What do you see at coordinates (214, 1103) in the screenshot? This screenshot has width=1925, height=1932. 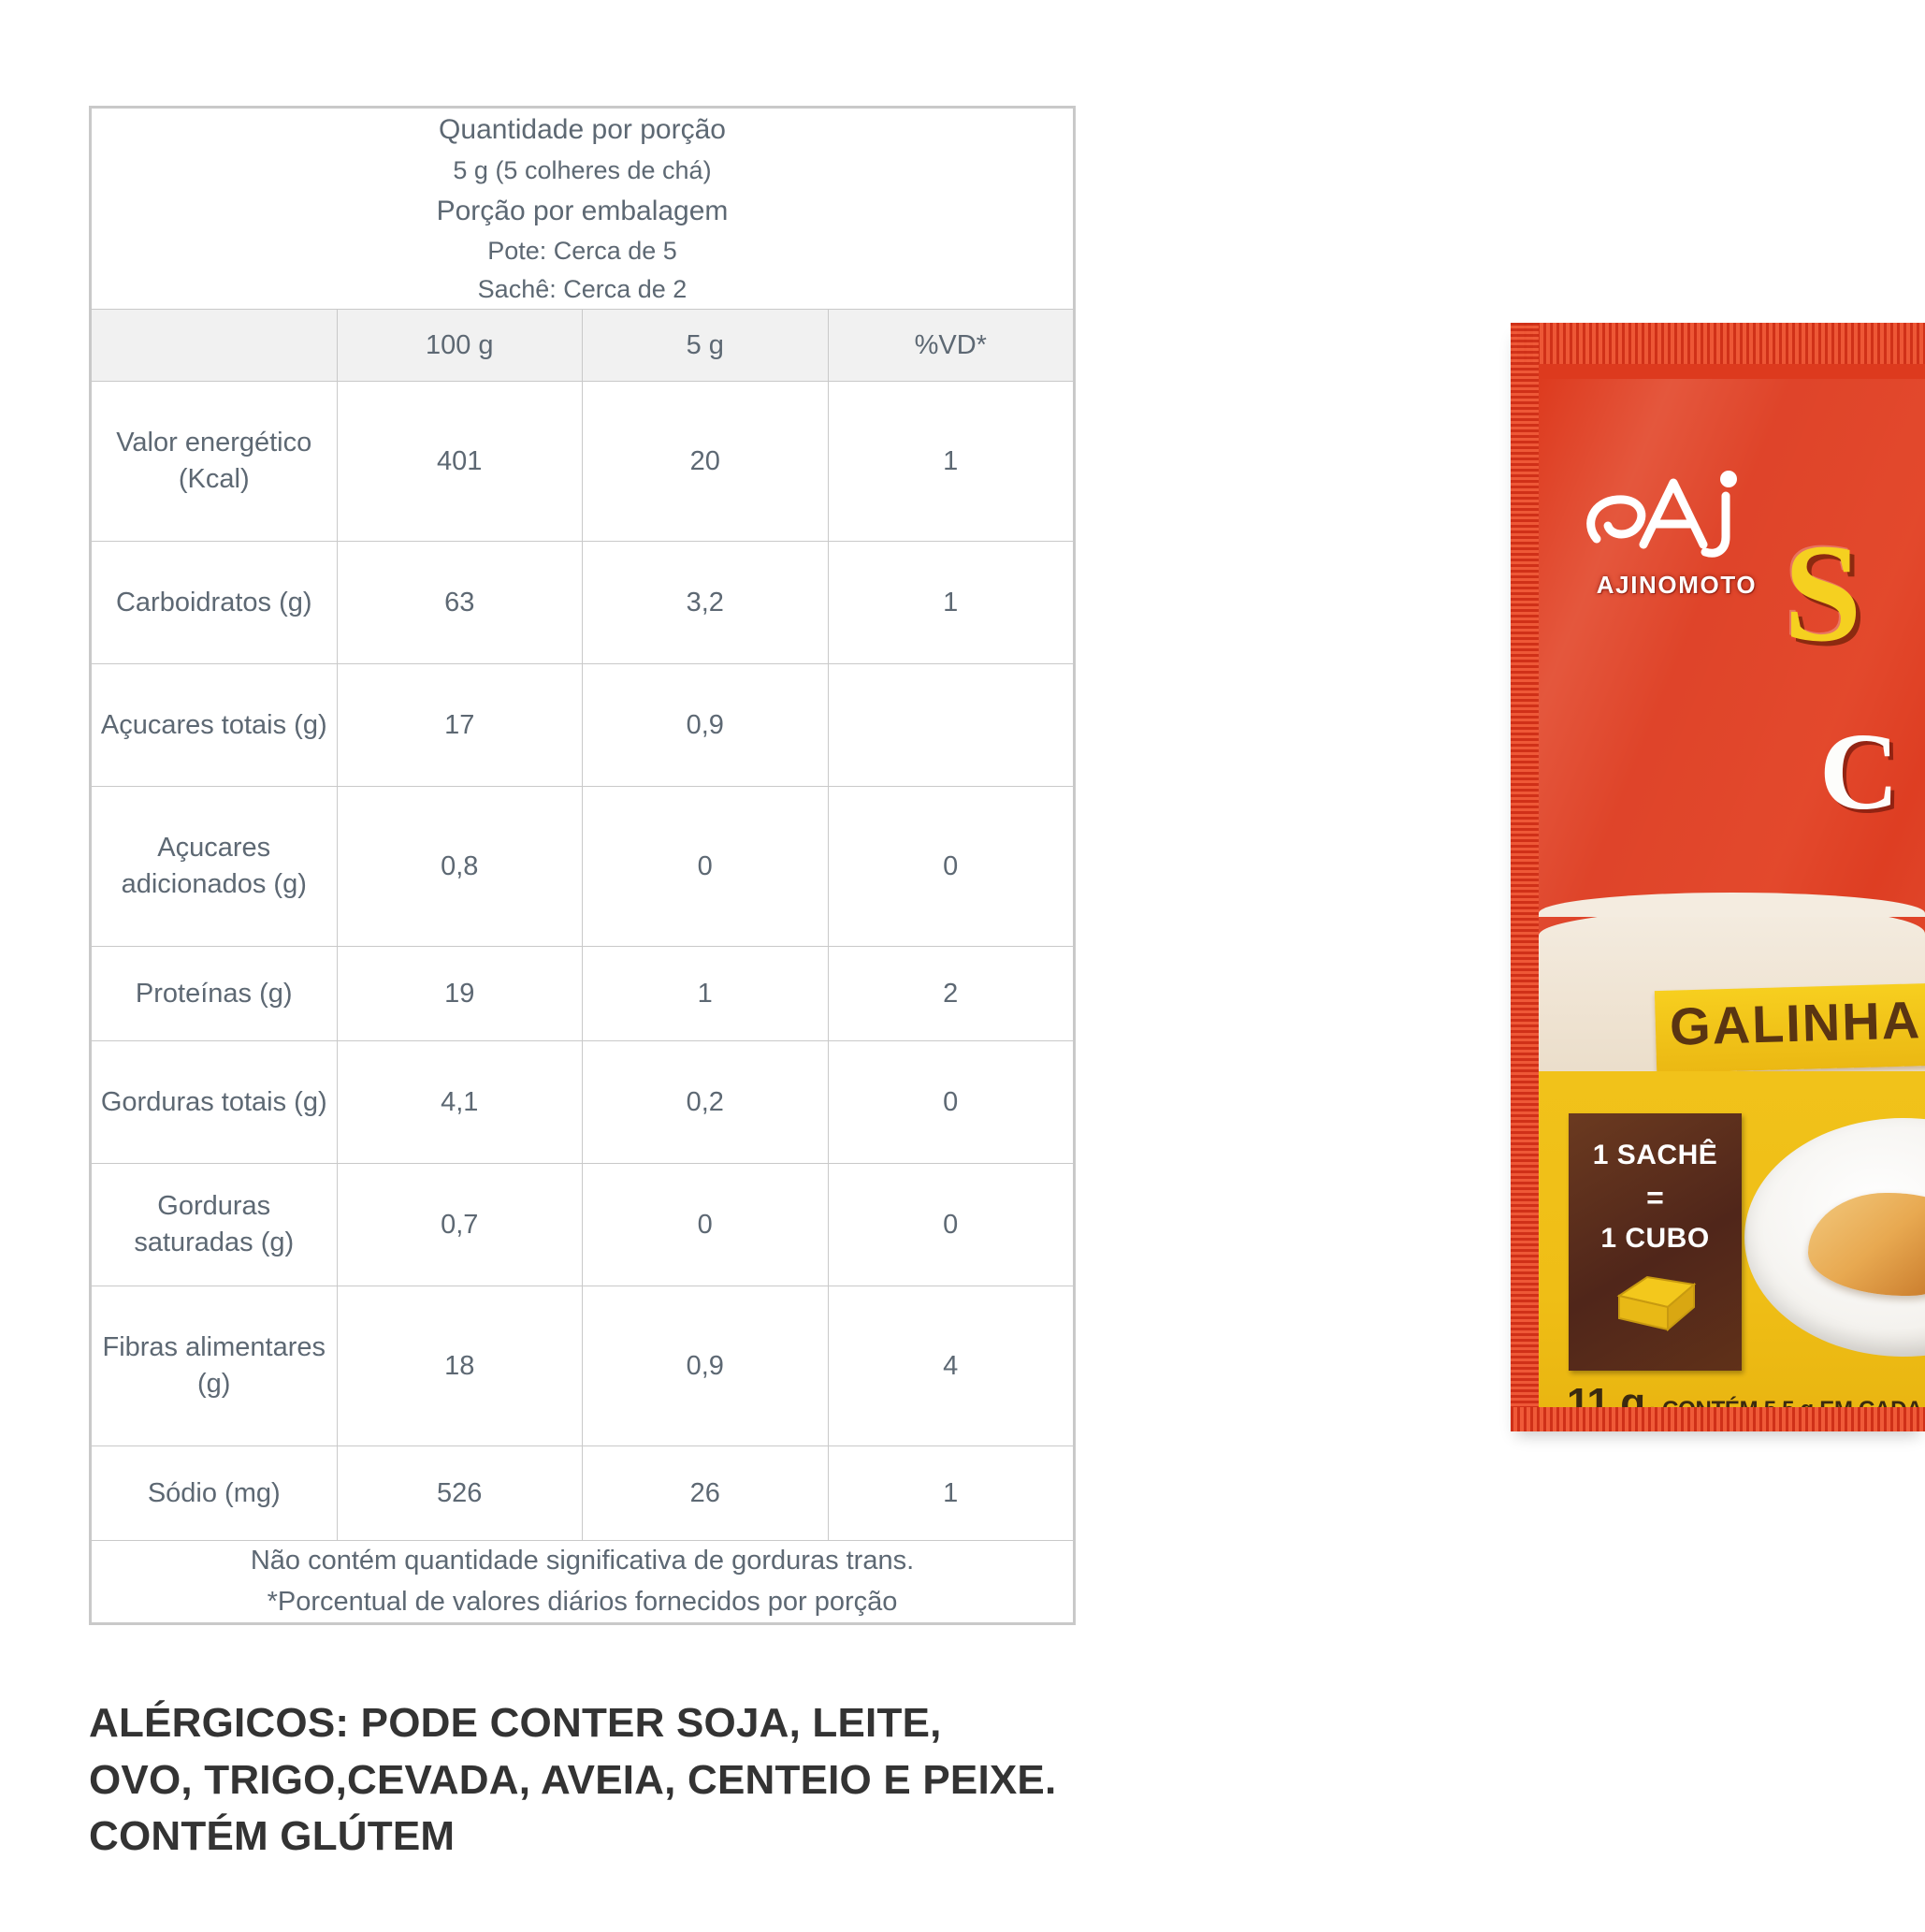 I see `row-label-gorduras-totais: Gorduras totais (g)` at bounding box center [214, 1103].